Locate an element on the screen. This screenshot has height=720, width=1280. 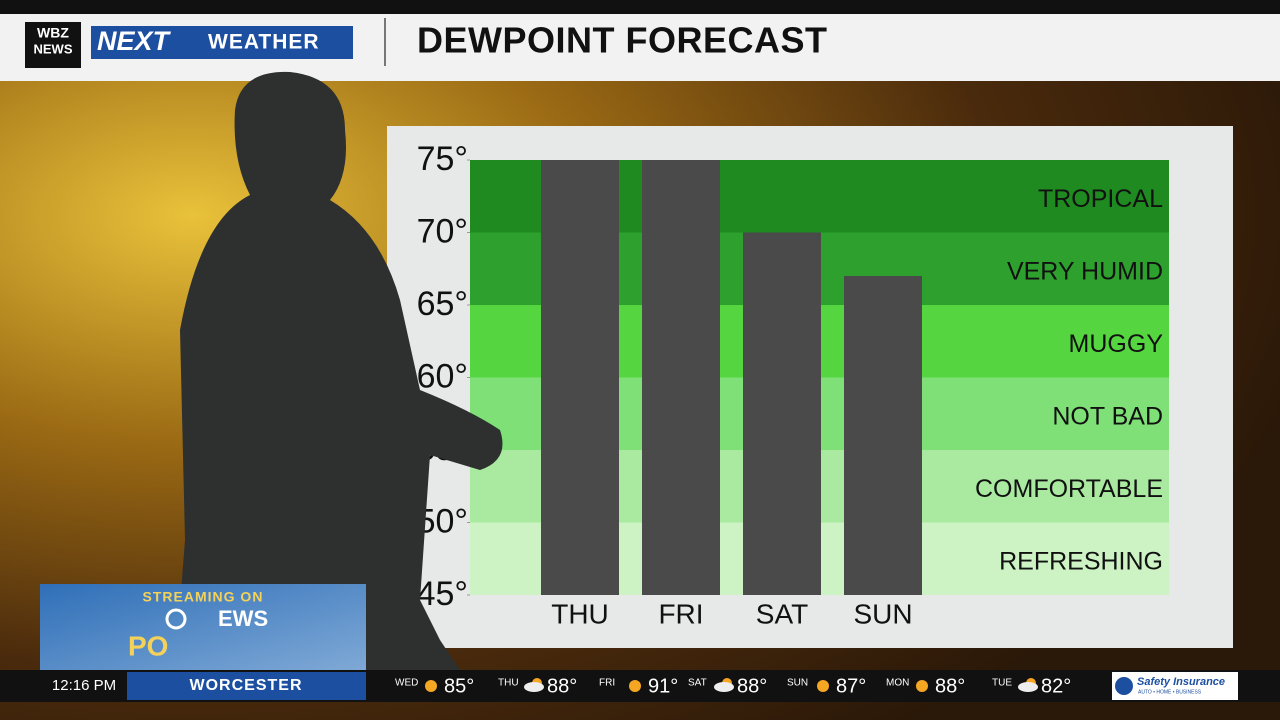
x-tick-label: FRI is located at coordinates (680, 613).